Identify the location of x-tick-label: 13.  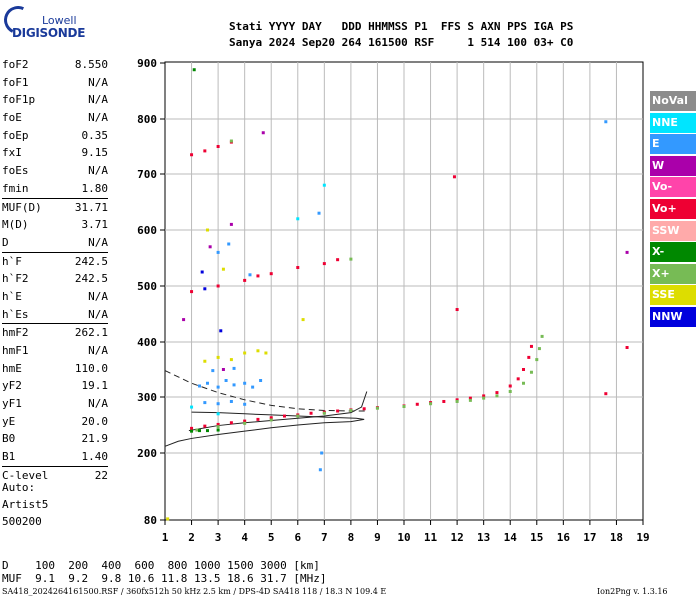
(483, 537).